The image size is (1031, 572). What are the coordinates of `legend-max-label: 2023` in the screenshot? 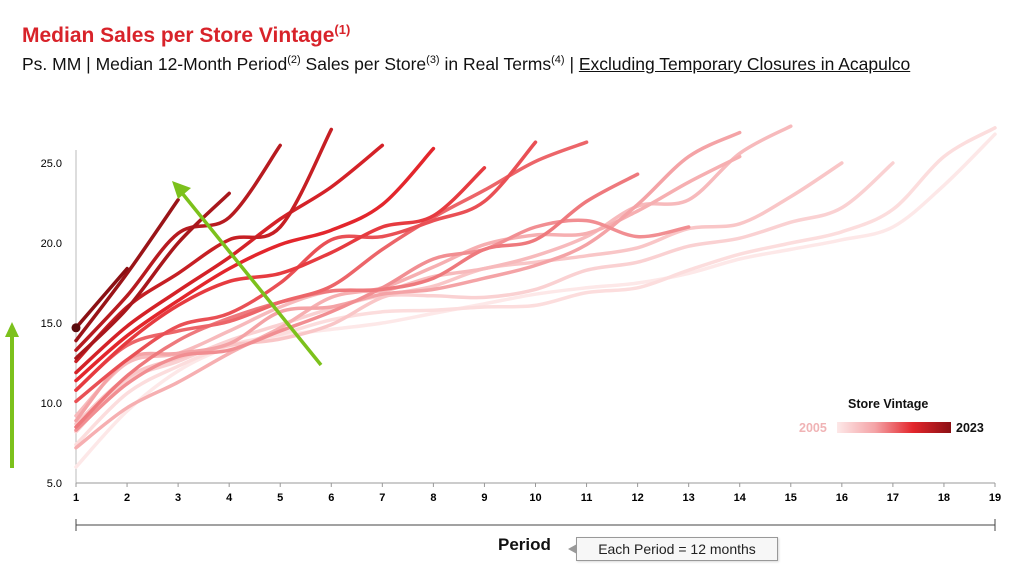 It's located at (970, 428).